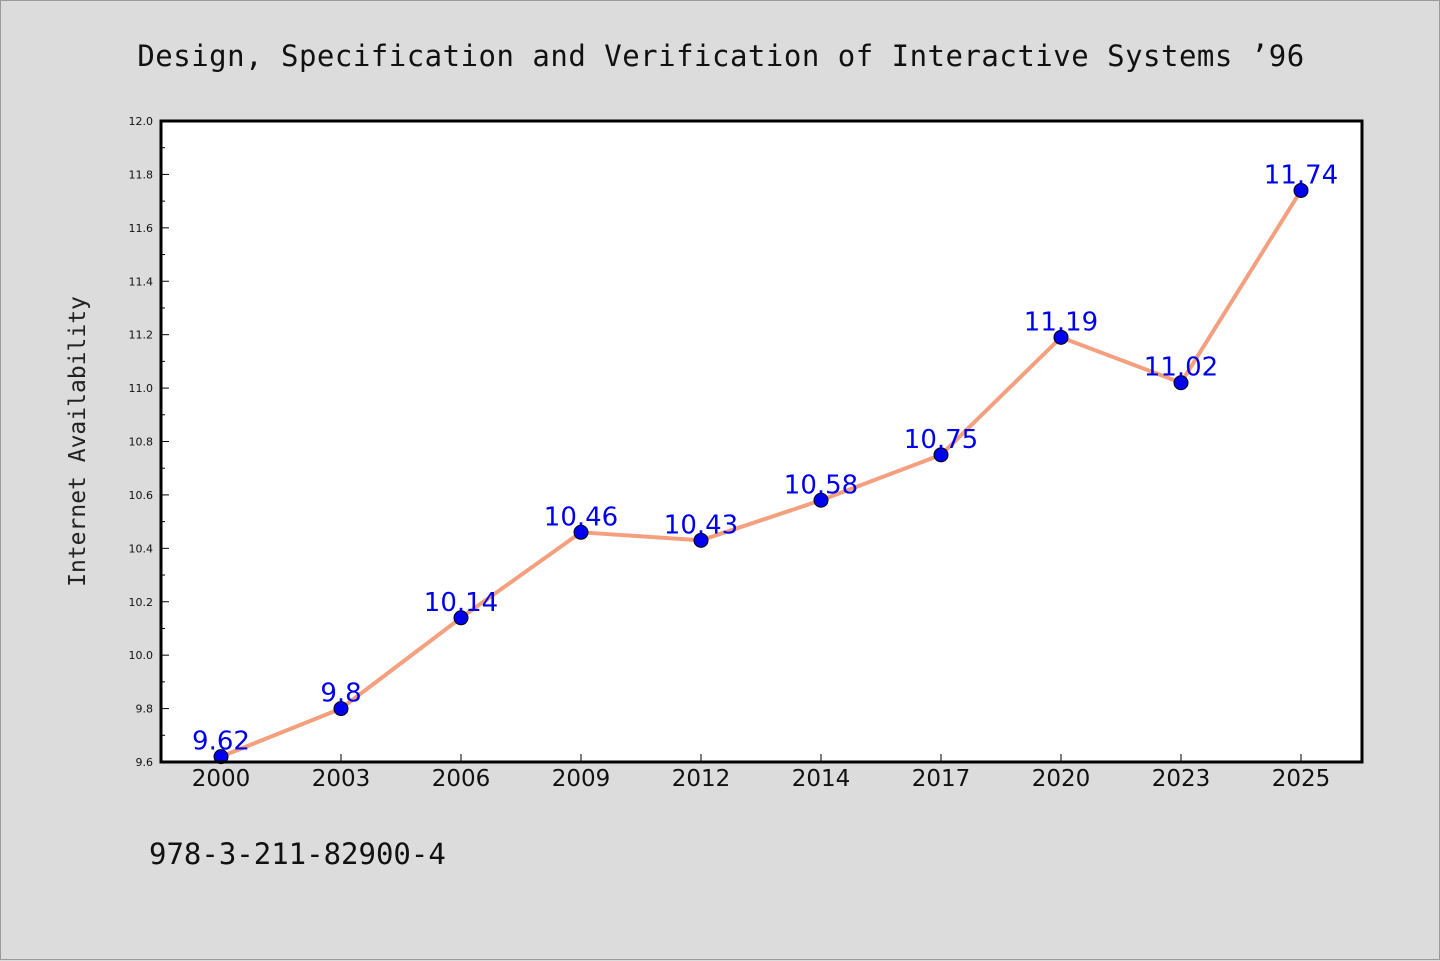  Describe the element at coordinates (141, 121) in the screenshot. I see `y-tick-label: 12.0` at that location.